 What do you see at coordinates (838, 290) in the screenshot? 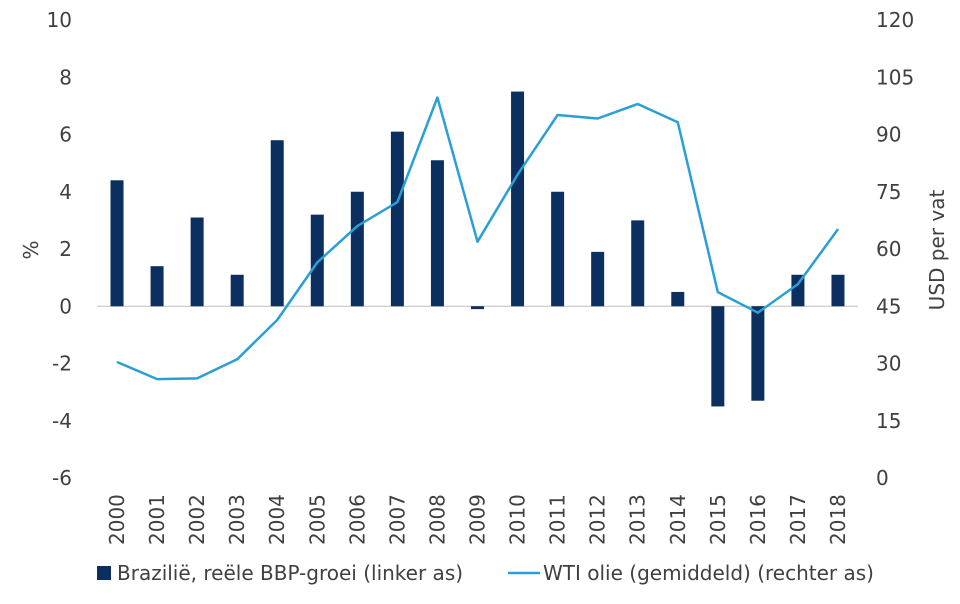
I see `bar-2018` at bounding box center [838, 290].